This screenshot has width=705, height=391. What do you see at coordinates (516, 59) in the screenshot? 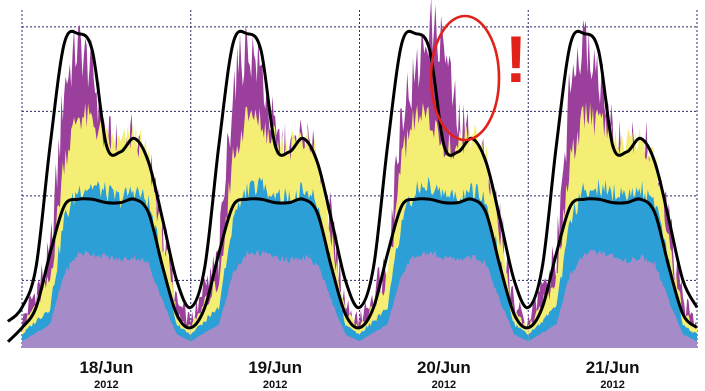
I see `exclamation-mark: !` at bounding box center [516, 59].